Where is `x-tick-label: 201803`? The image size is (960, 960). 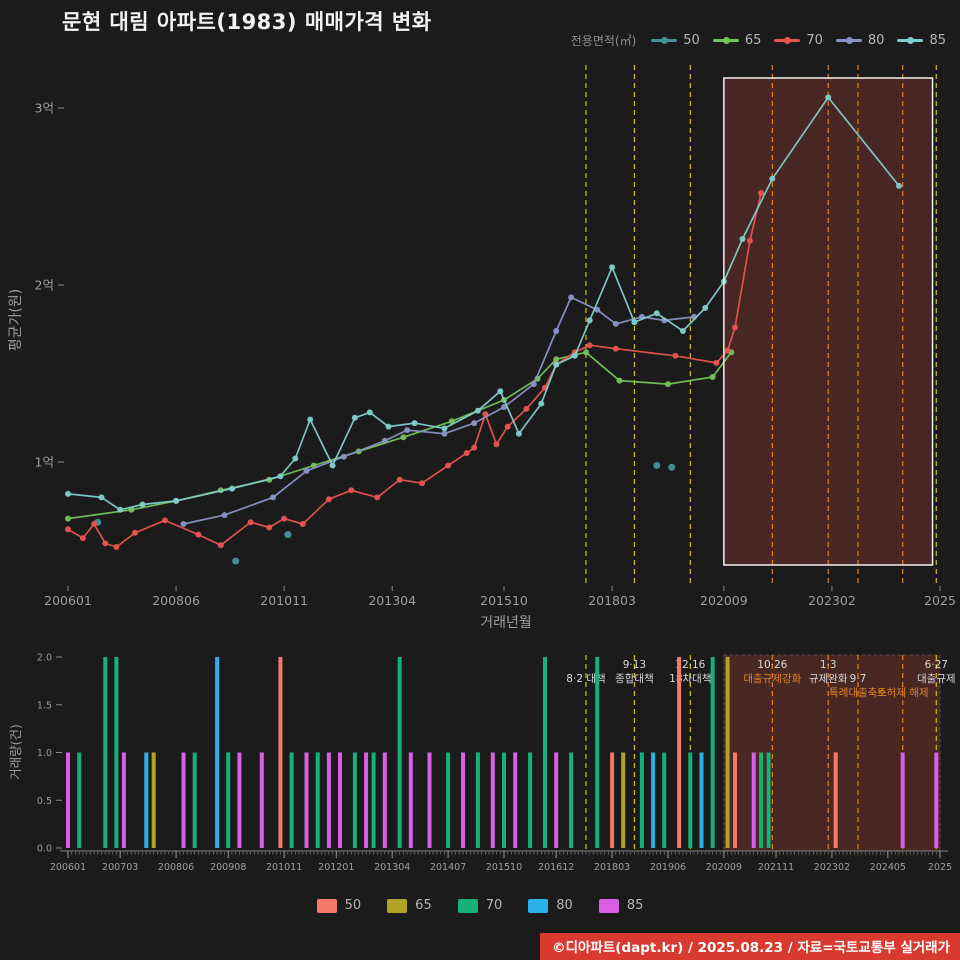
x-tick-label: 201803 is located at coordinates (612, 600).